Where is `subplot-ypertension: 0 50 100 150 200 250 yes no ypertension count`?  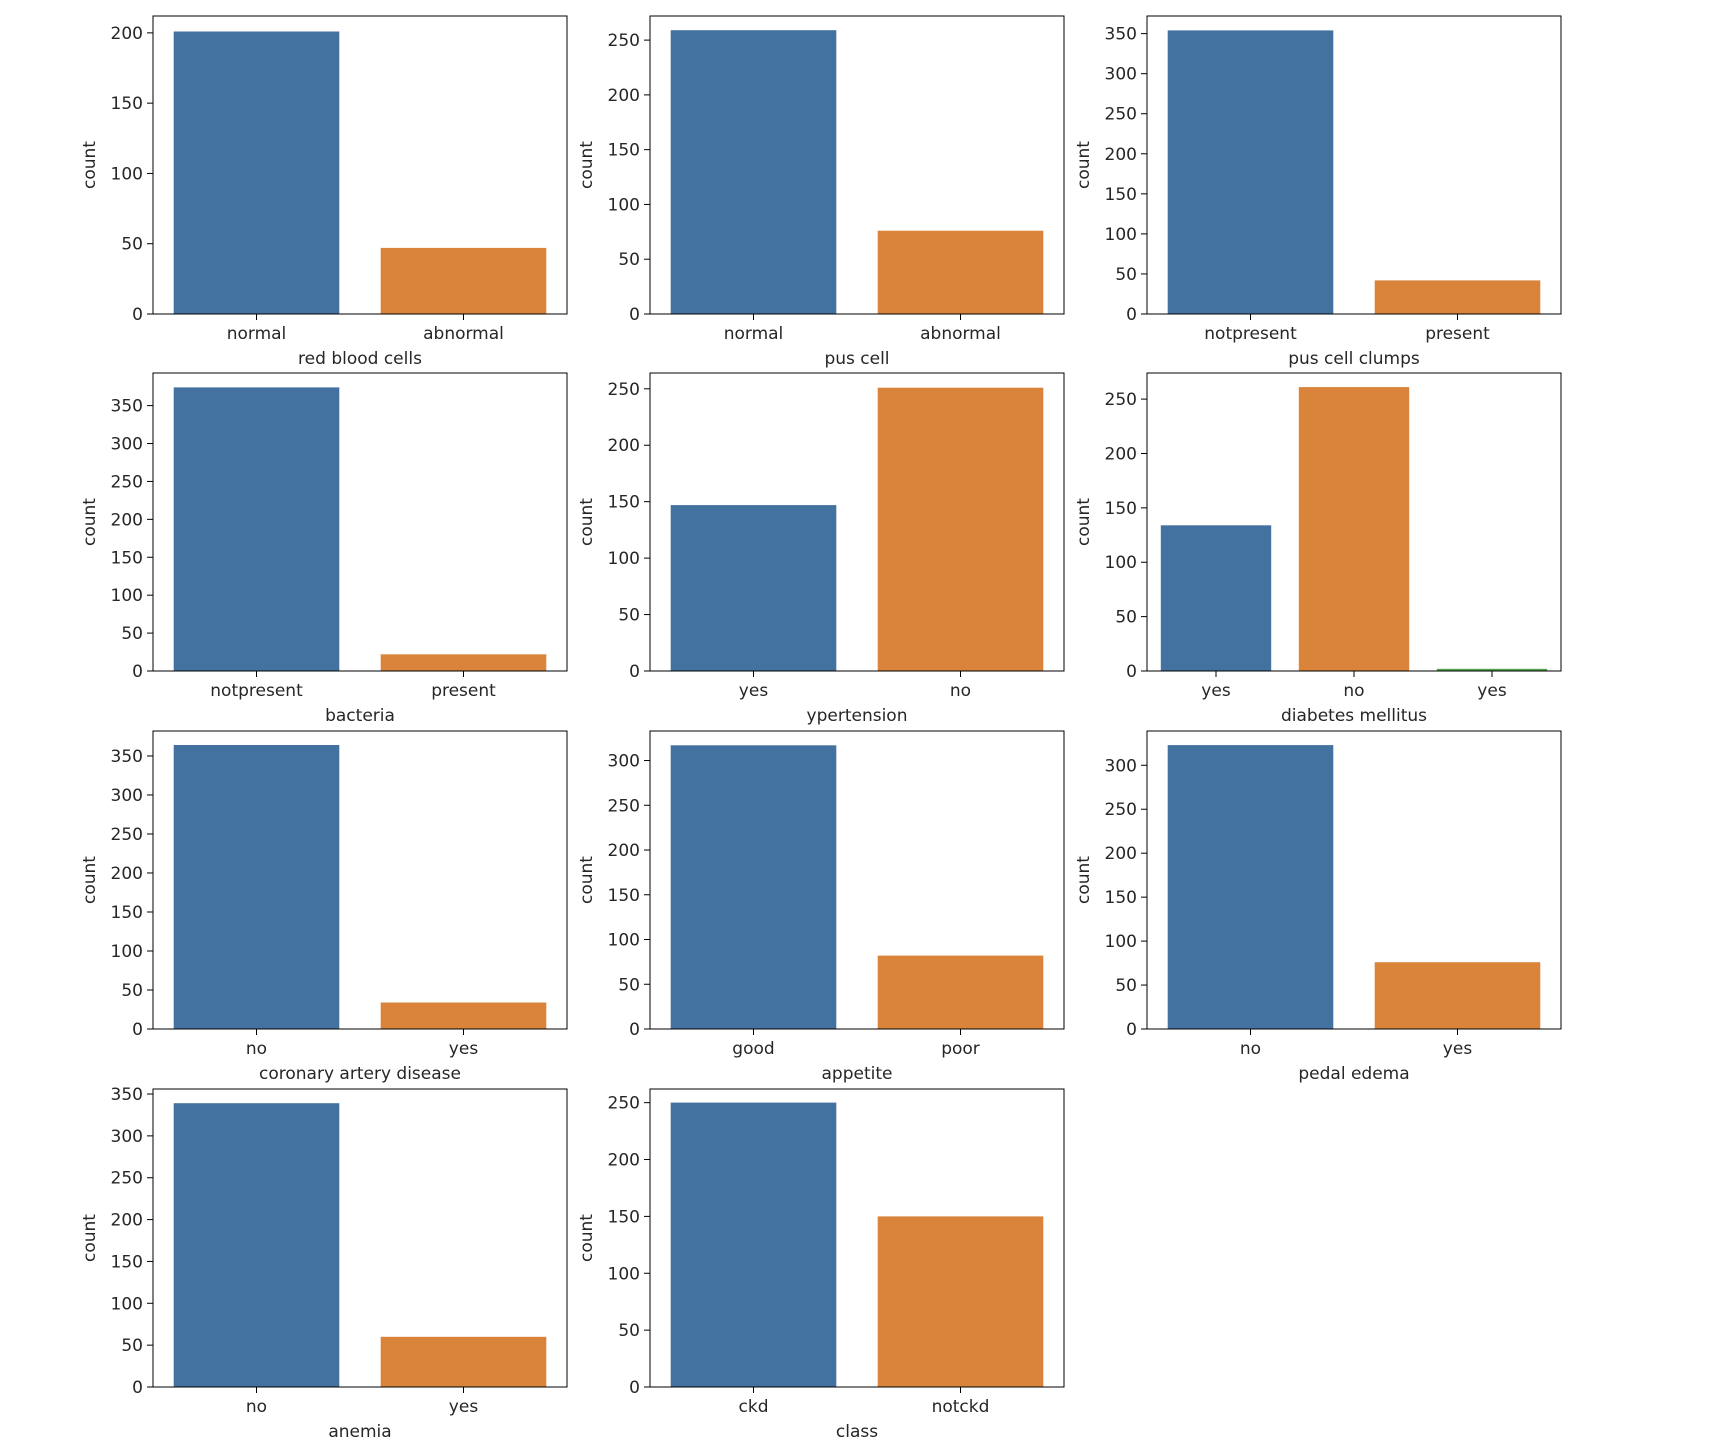
subplot-ypertension: 0 50 100 150 200 250 yes no ypertension count is located at coordinates (821, 549).